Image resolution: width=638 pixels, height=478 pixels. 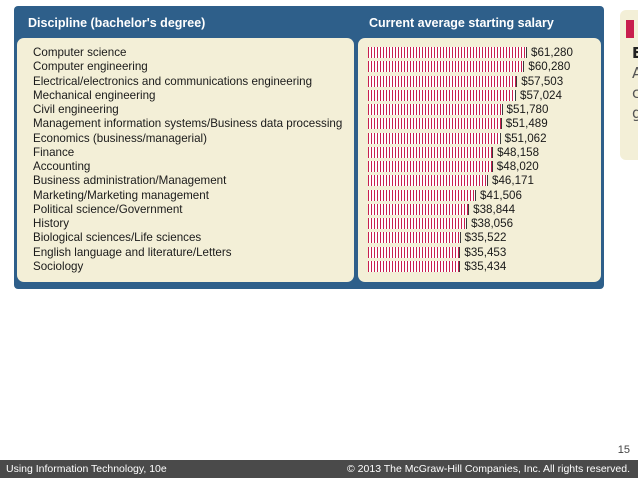 I want to click on salary-value-label: $38,844, so click(x=494, y=209).